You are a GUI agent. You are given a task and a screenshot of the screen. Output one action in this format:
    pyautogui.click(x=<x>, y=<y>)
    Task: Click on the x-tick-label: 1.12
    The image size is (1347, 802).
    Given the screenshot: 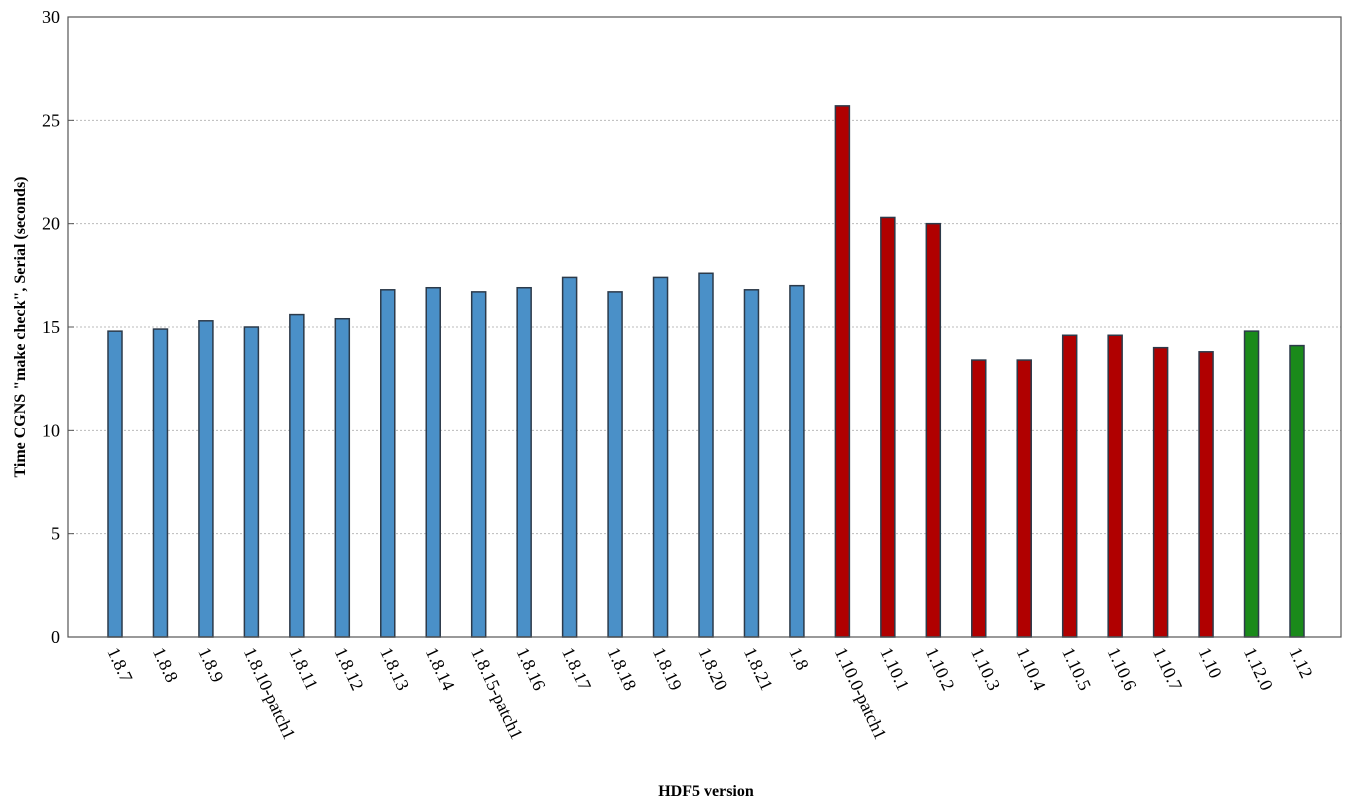 What is the action you would take?
    pyautogui.click(x=1300, y=662)
    